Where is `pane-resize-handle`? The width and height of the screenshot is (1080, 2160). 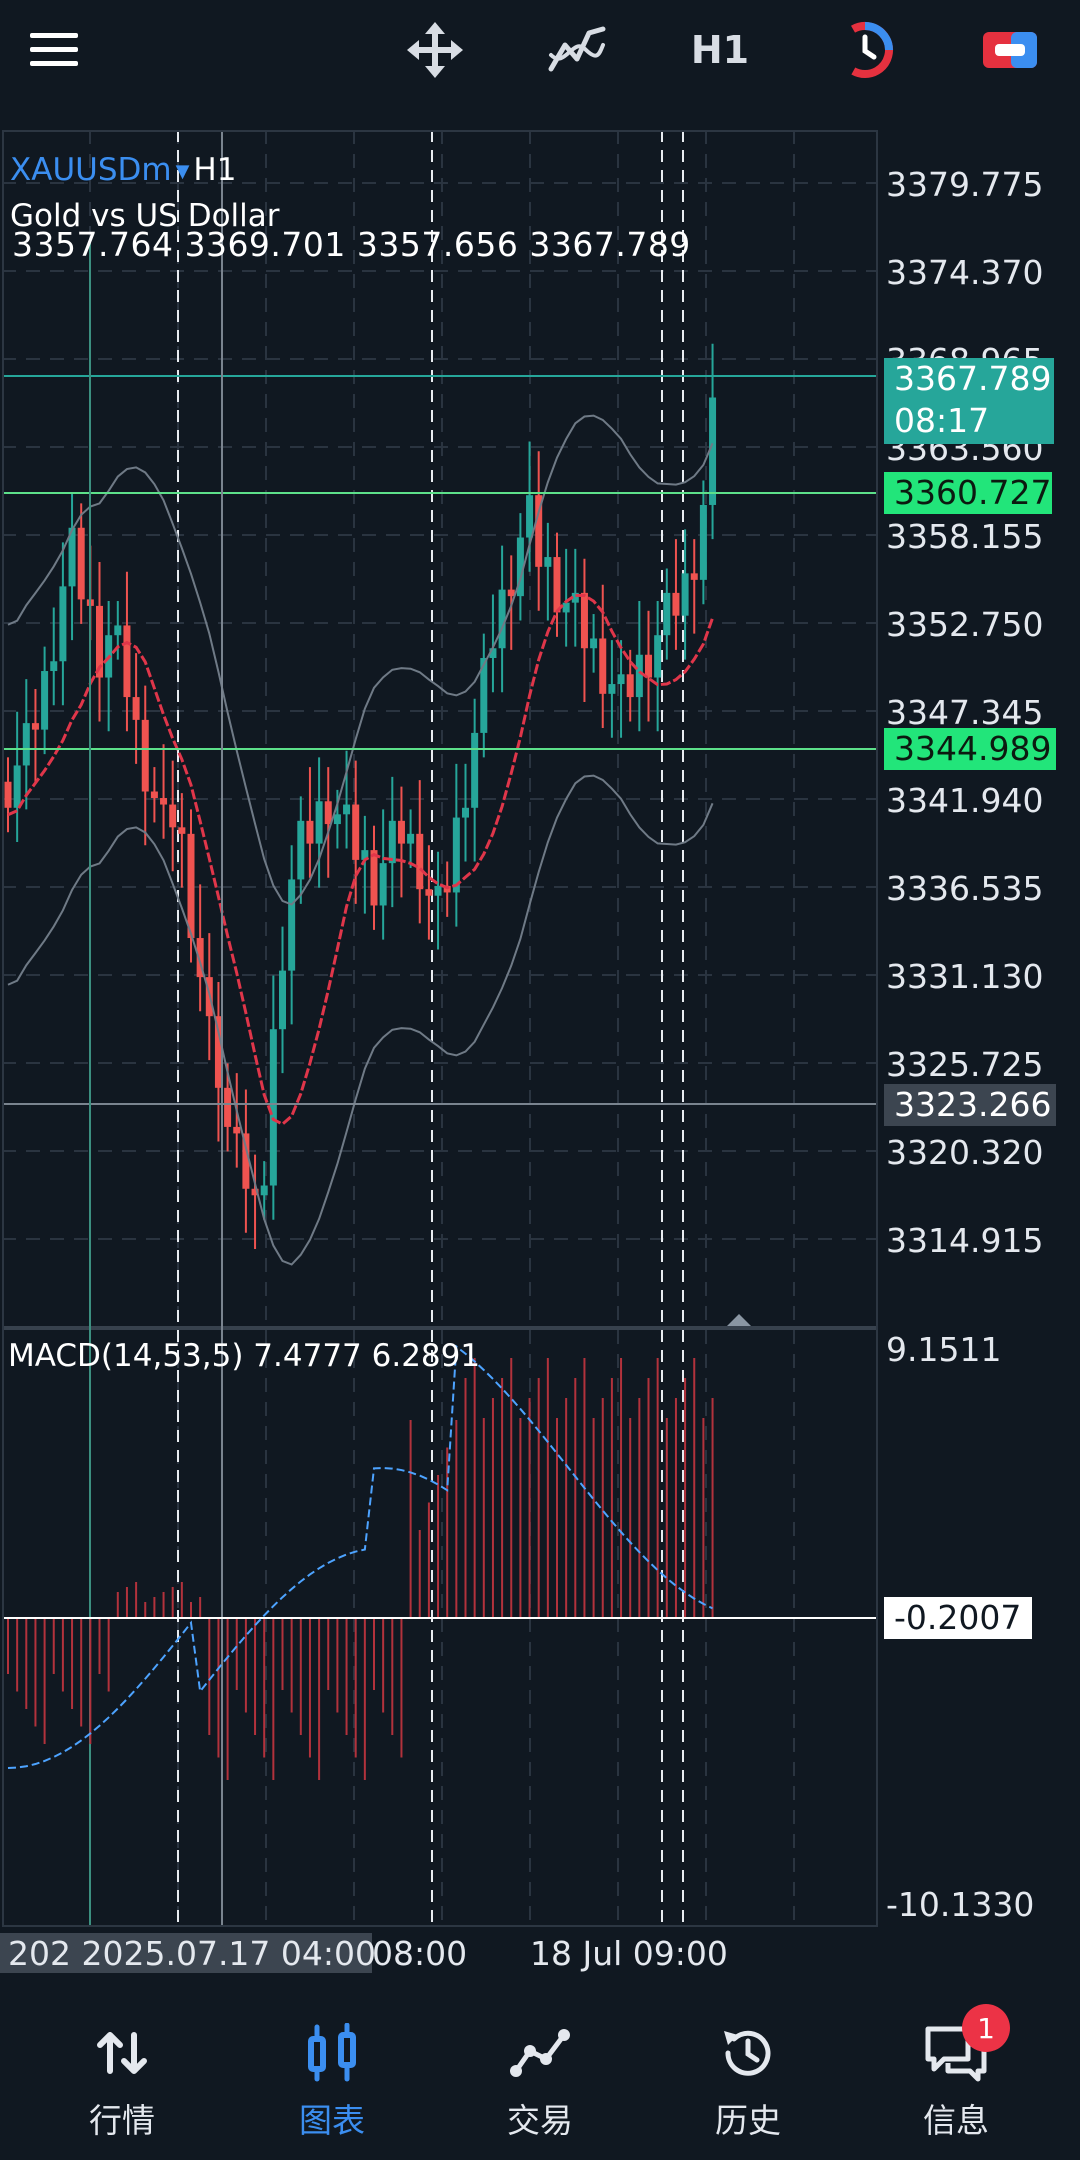 pane-resize-handle is located at coordinates (739, 1320).